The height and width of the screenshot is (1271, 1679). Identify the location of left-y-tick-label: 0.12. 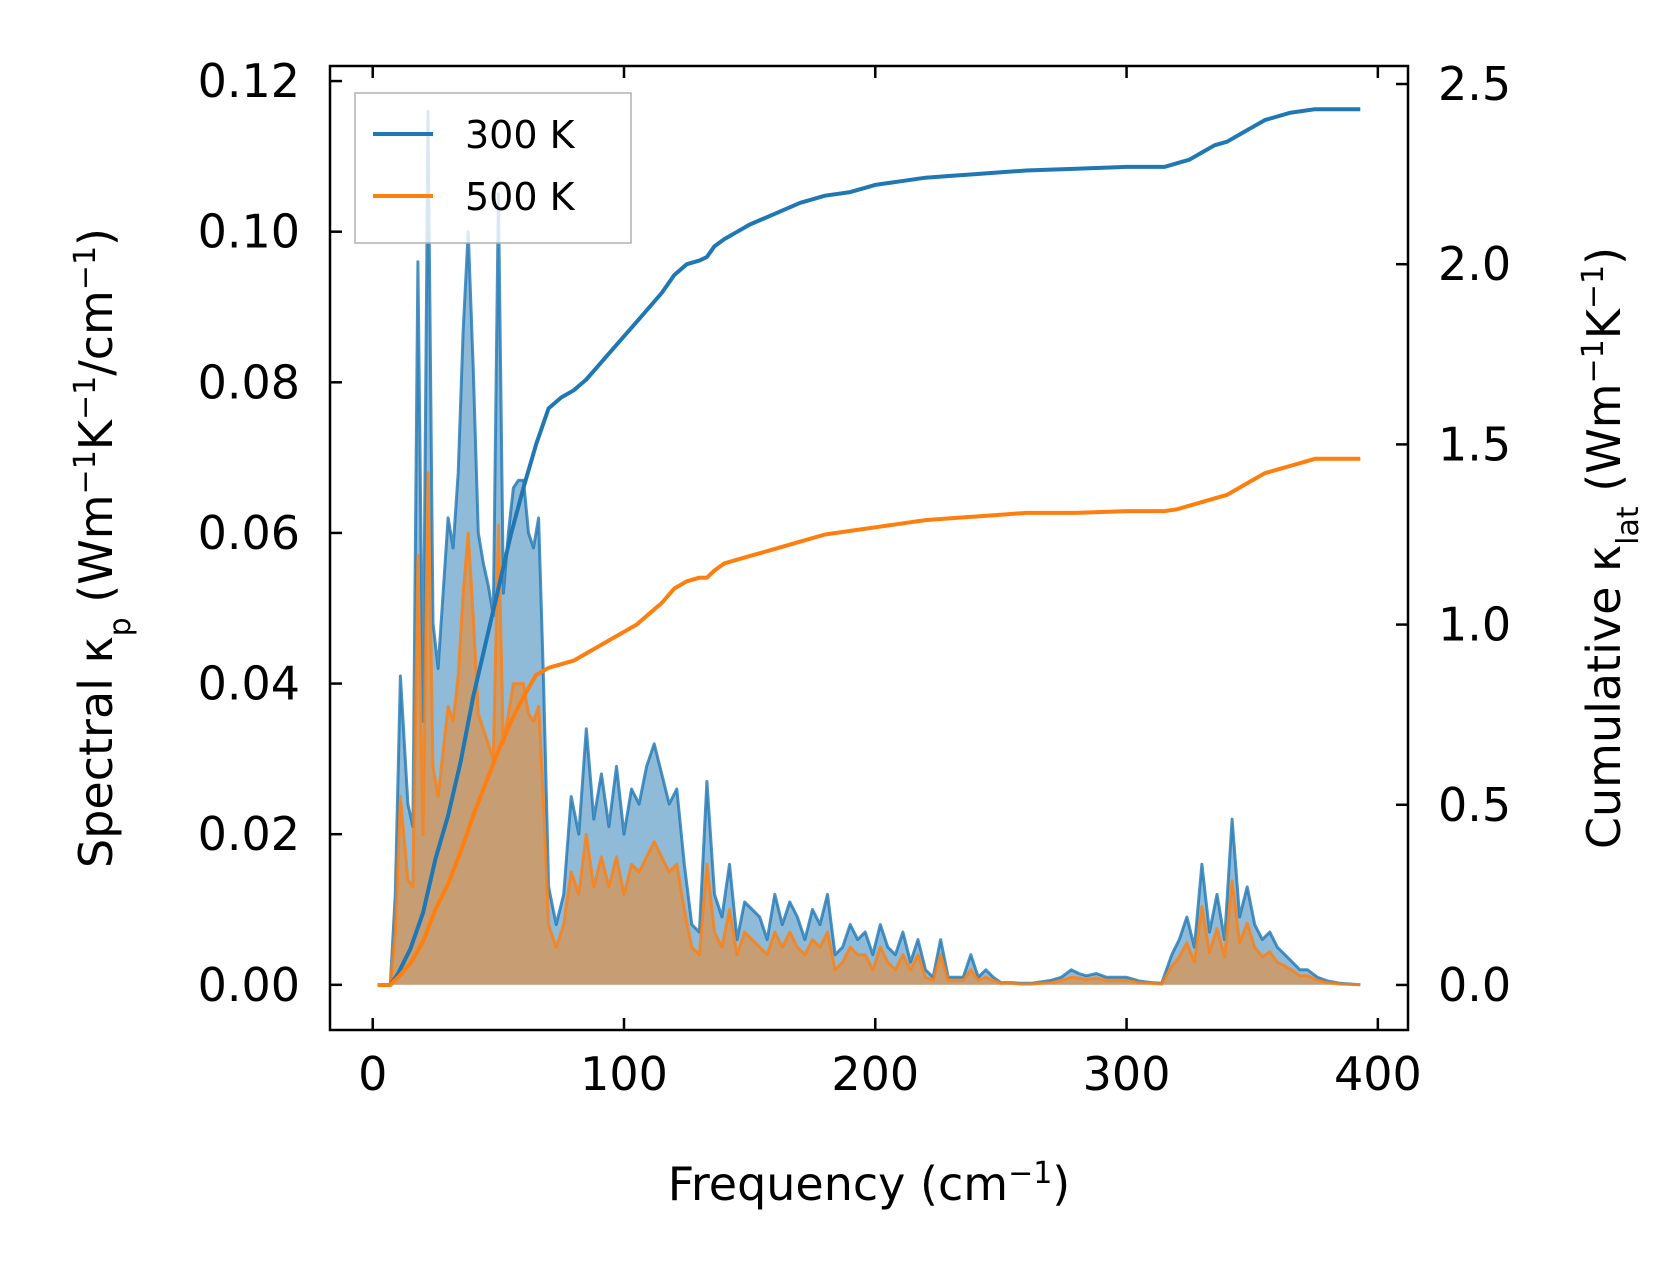
(249, 81).